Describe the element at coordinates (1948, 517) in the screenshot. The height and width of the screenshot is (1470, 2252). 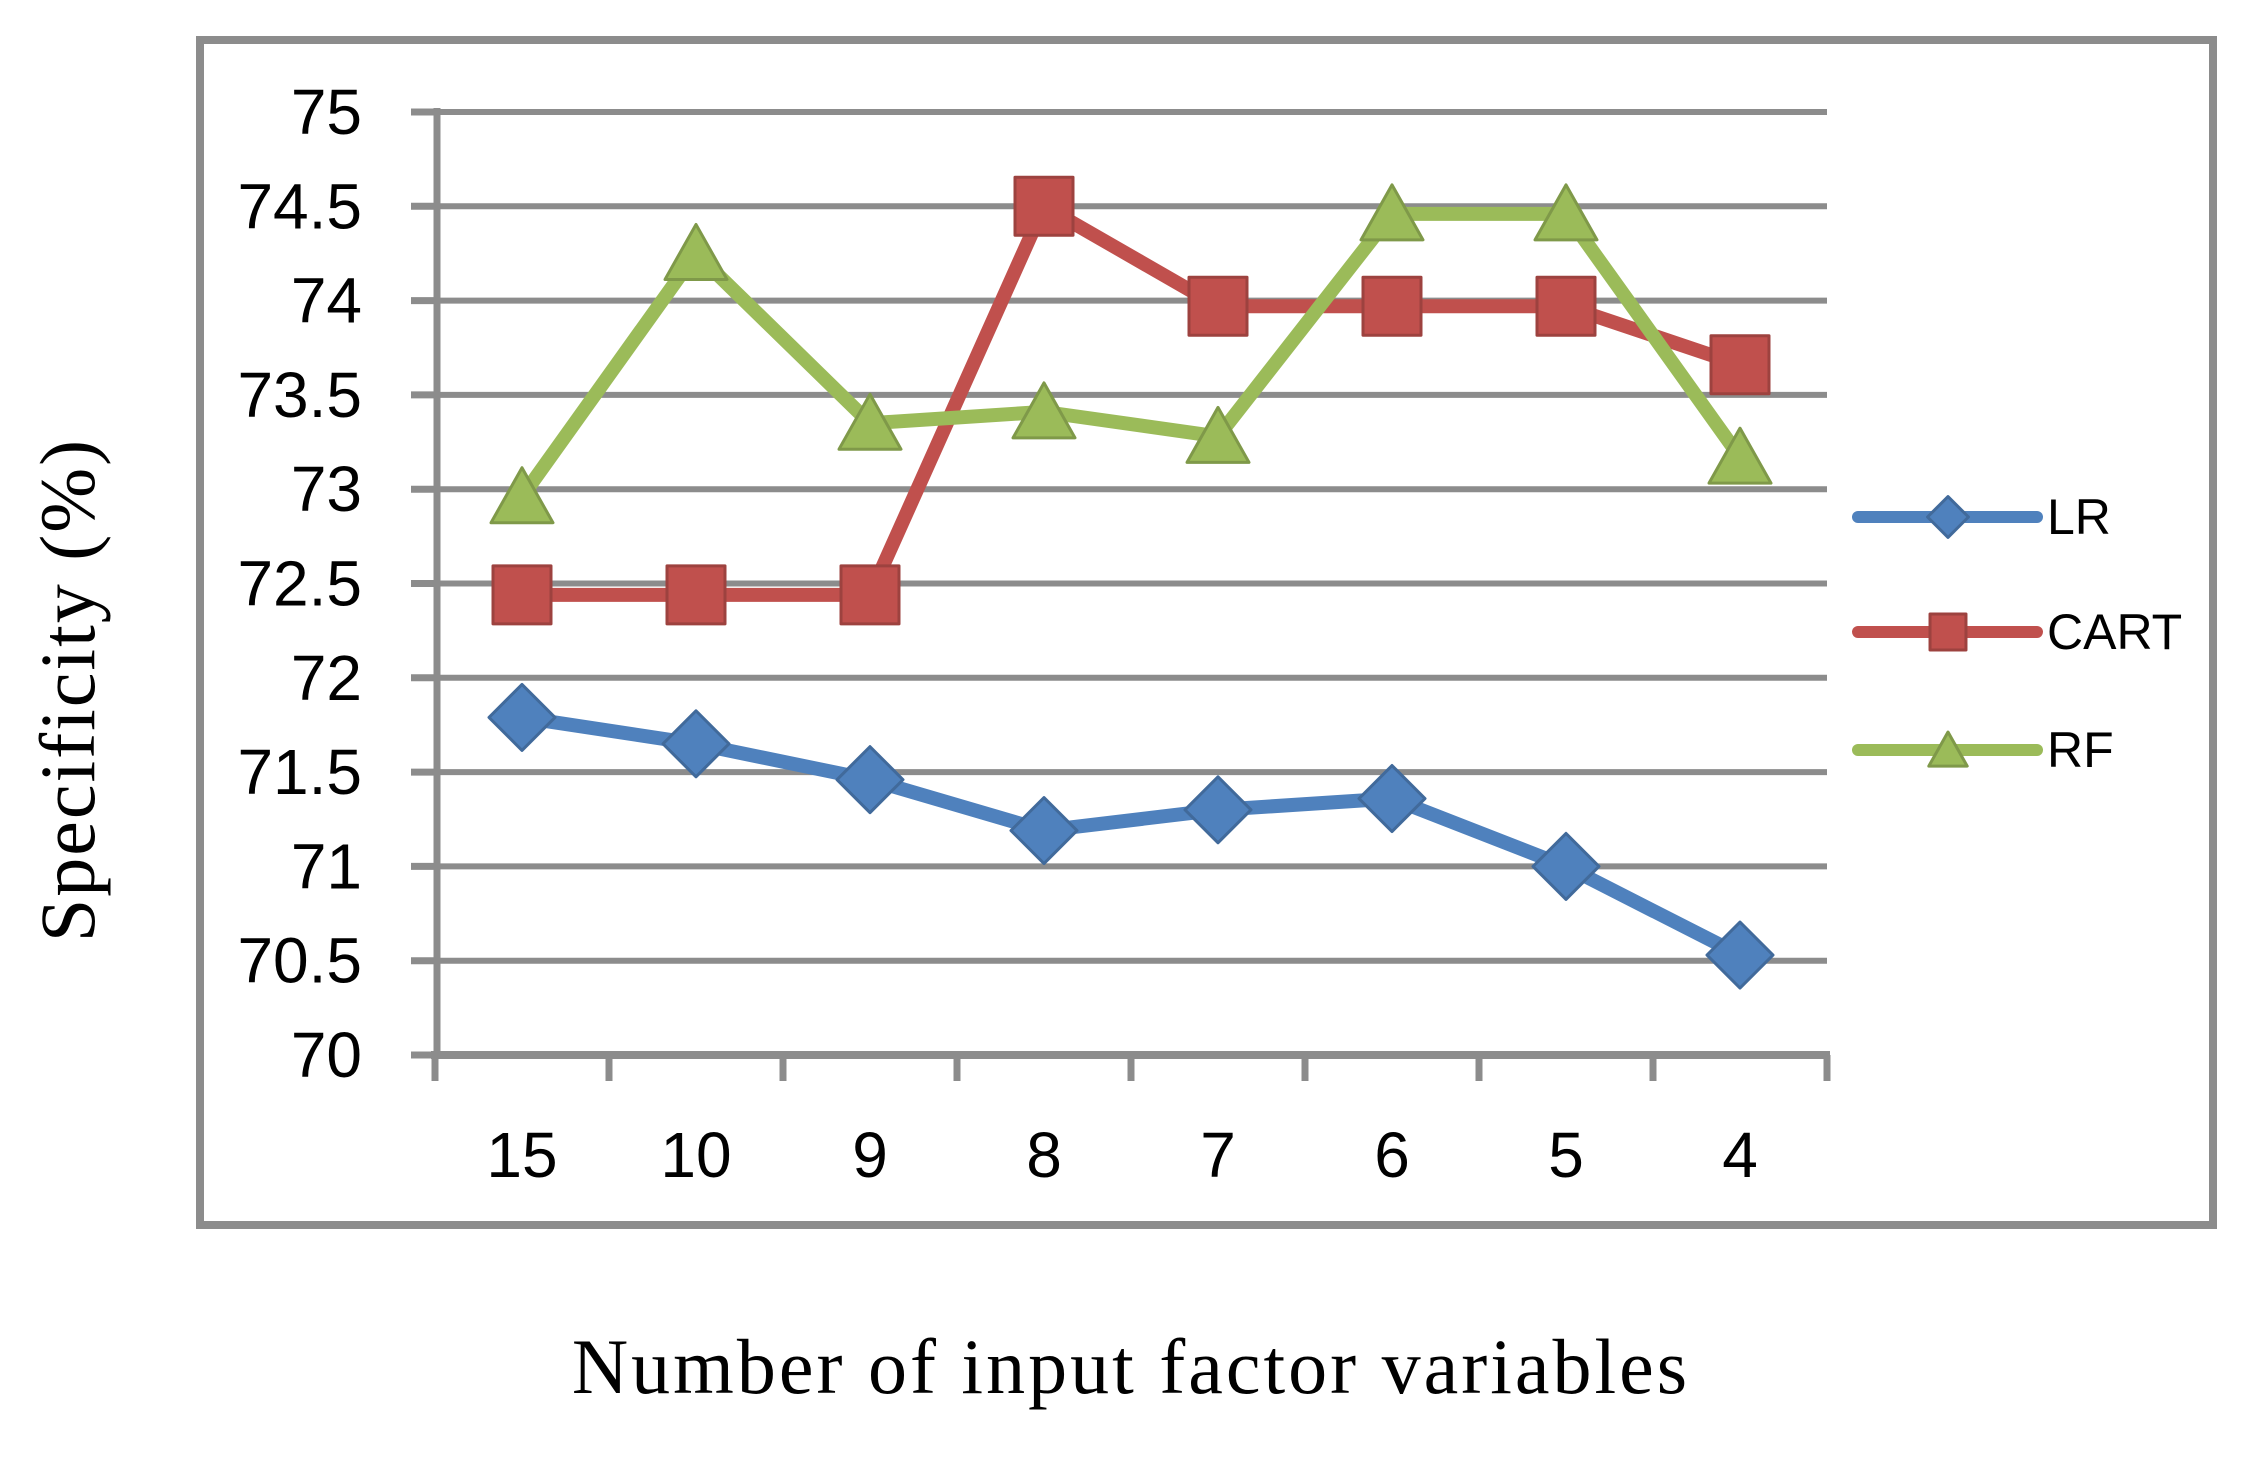
I see `legend-marker-lr` at that location.